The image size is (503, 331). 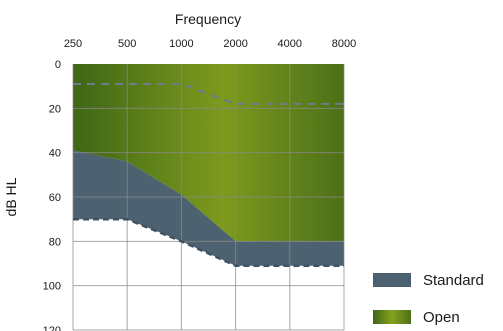 I want to click on legend-label: Open, so click(x=441, y=317).